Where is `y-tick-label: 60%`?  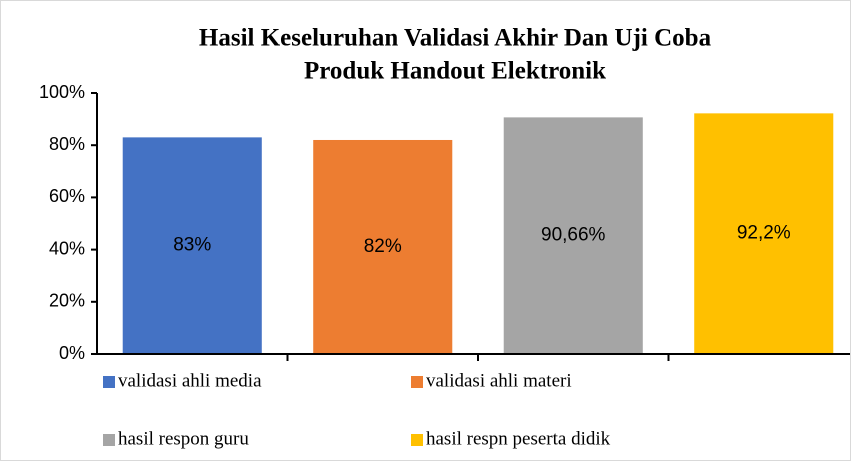
y-tick-label: 60% is located at coordinates (67, 196).